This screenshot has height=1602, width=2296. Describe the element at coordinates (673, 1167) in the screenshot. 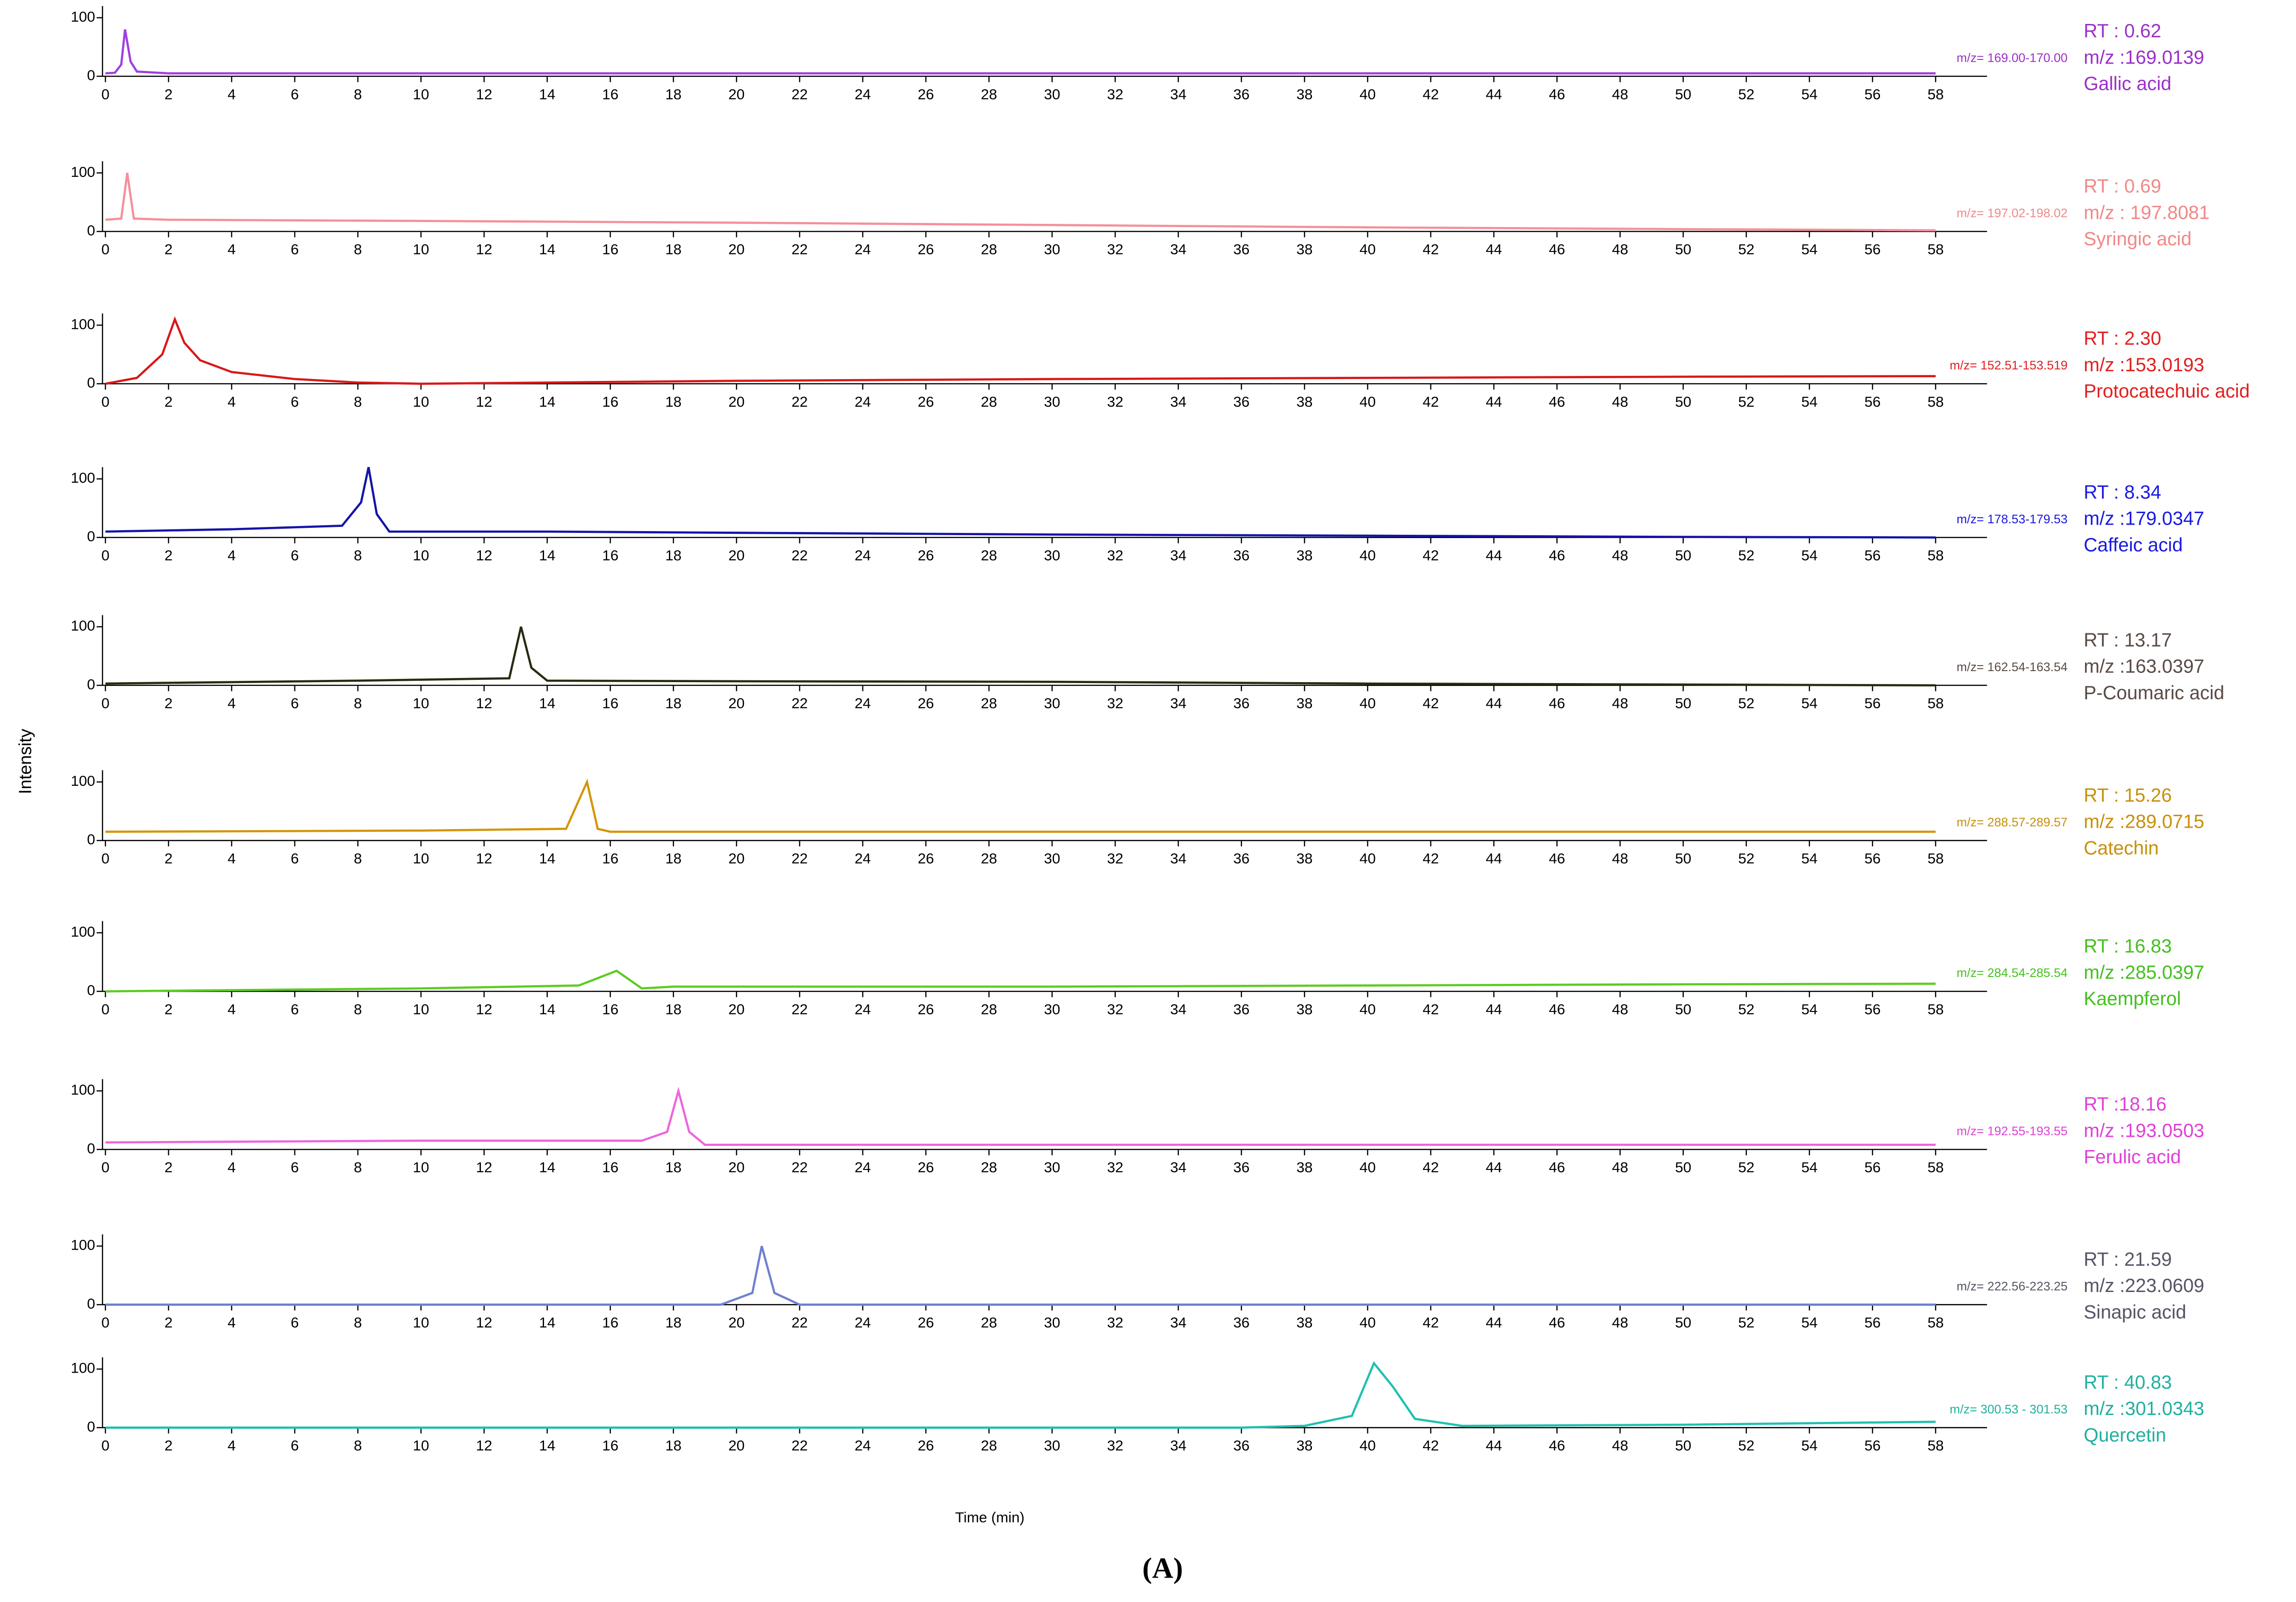

I see `x-tick-label: 18` at that location.